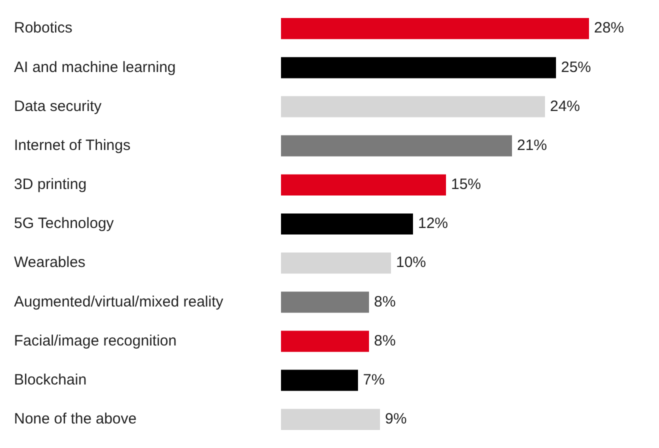  What do you see at coordinates (565, 106) in the screenshot?
I see `data-label: 24%` at bounding box center [565, 106].